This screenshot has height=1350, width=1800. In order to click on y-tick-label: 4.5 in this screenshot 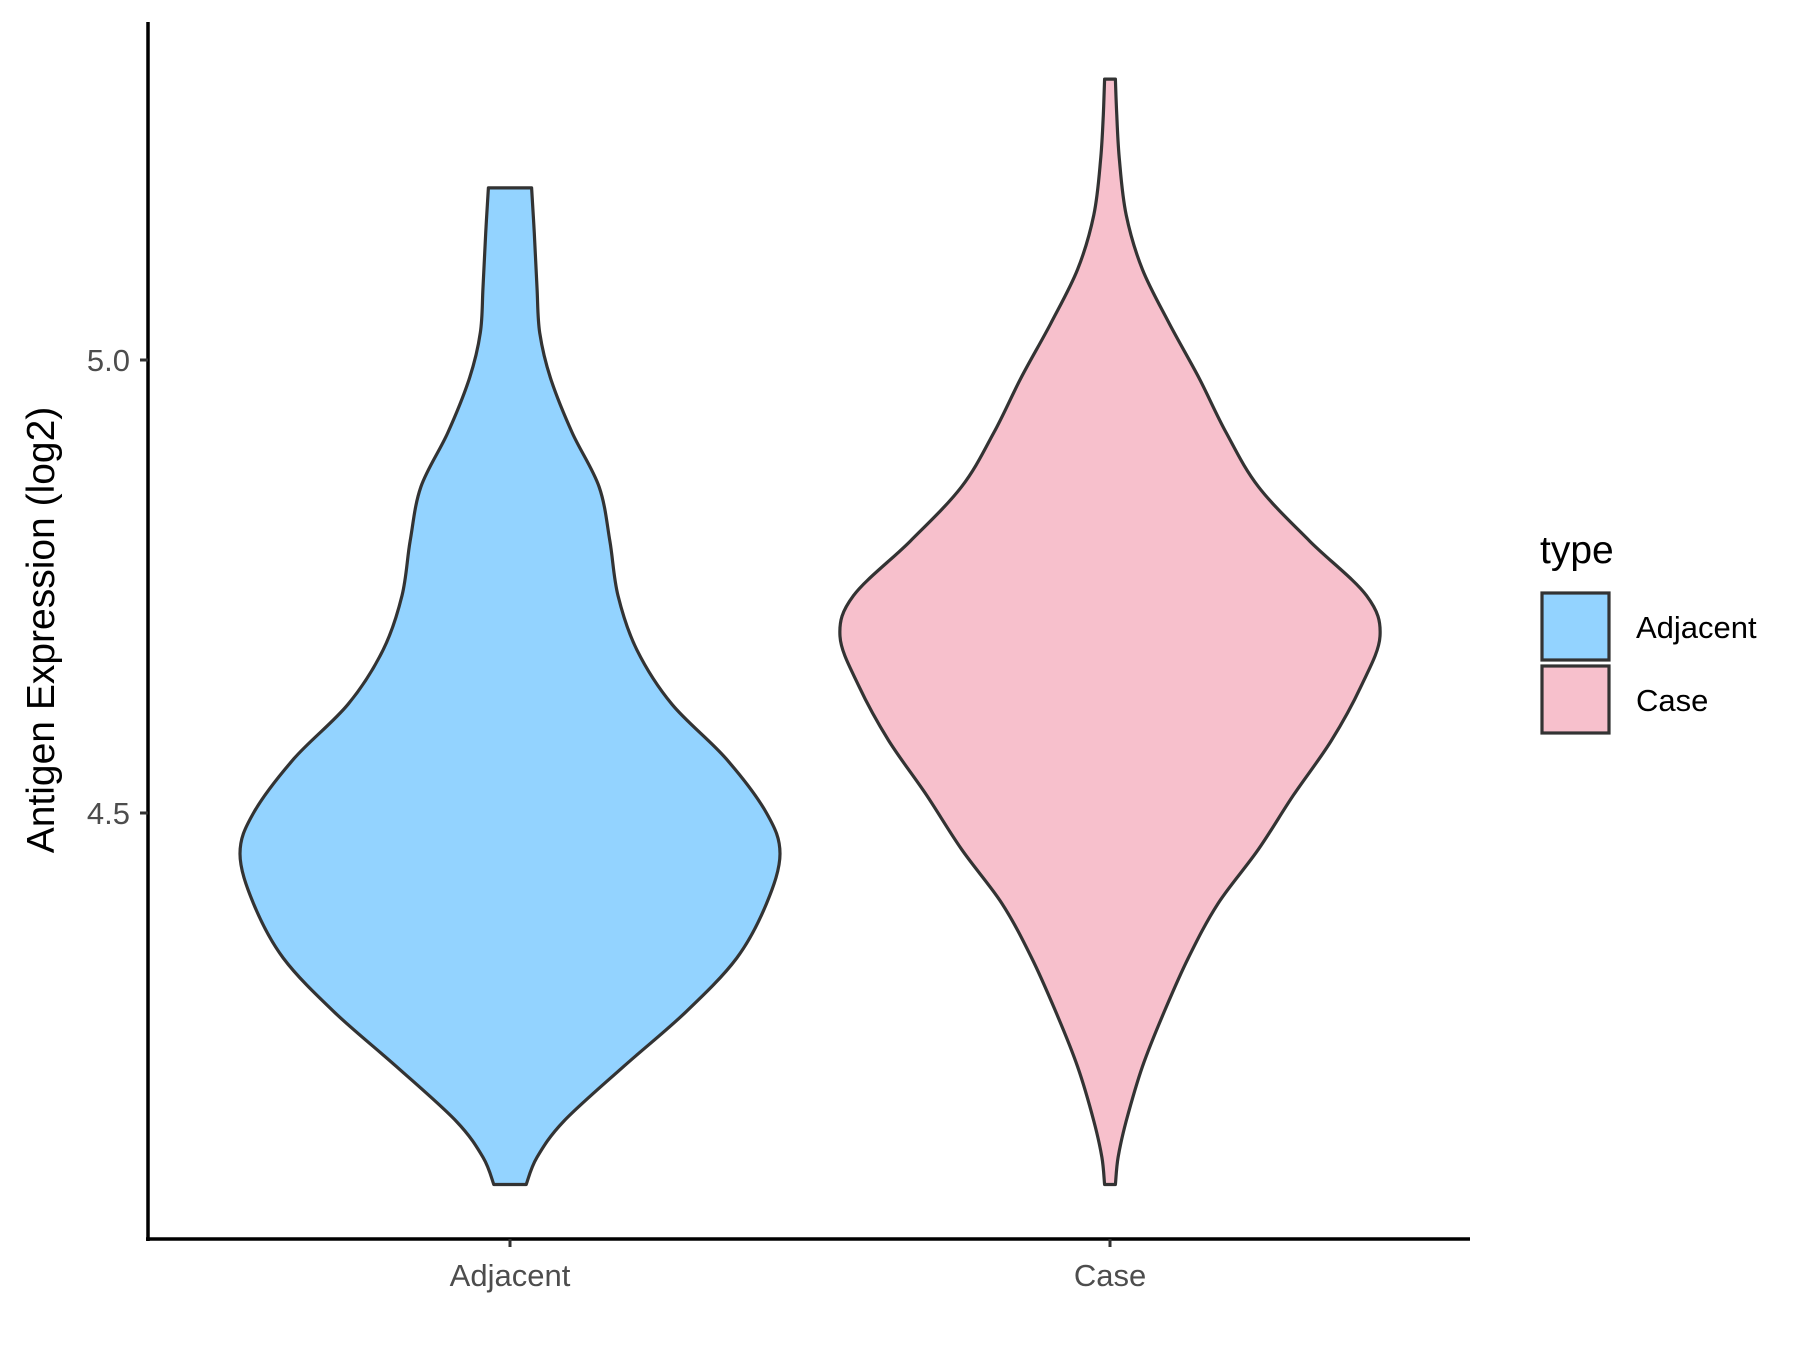, I will do `click(108, 813)`.